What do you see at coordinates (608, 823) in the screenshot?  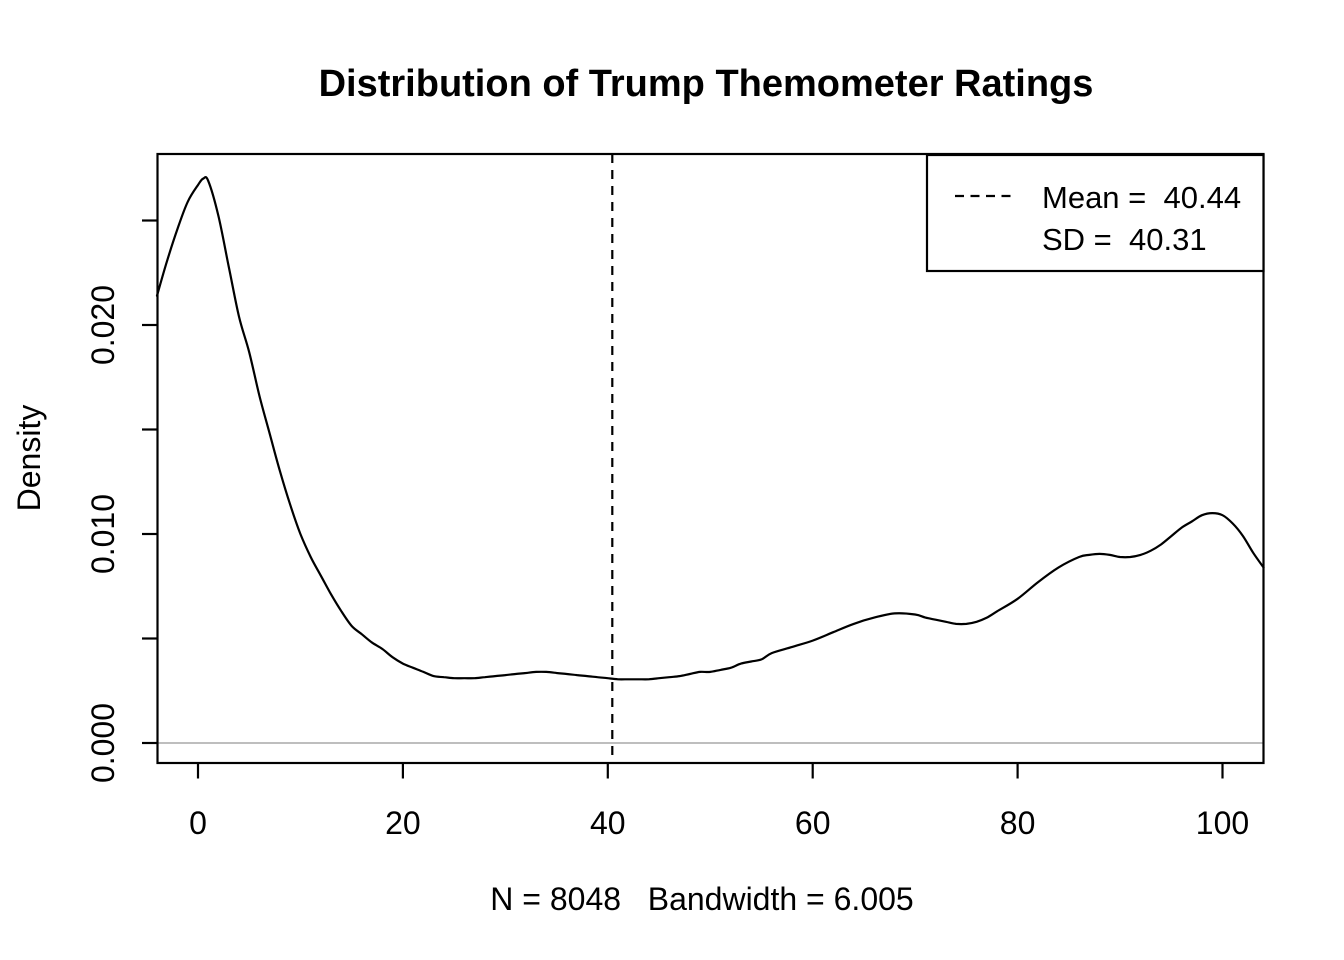 I see `x-tick-label: 40` at bounding box center [608, 823].